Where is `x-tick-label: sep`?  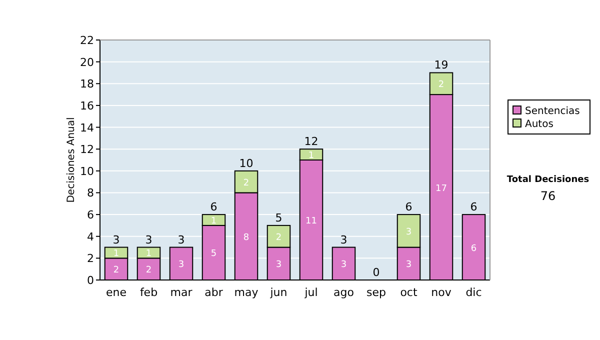
x-tick-label: sep is located at coordinates (376, 292).